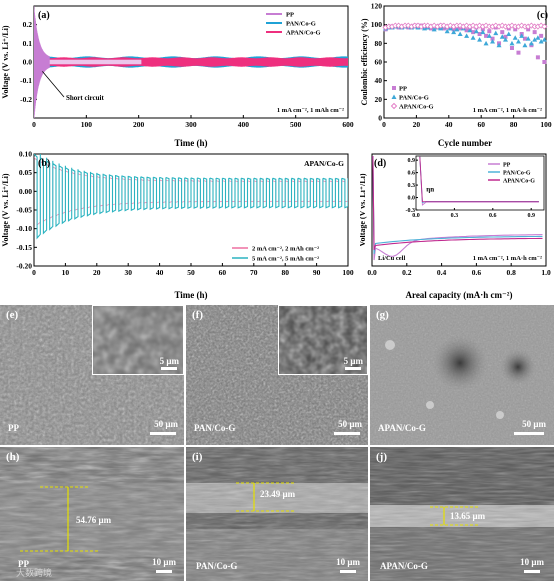  I want to click on chart-a-ytick-label-1: -0.1, so click(26, 80).